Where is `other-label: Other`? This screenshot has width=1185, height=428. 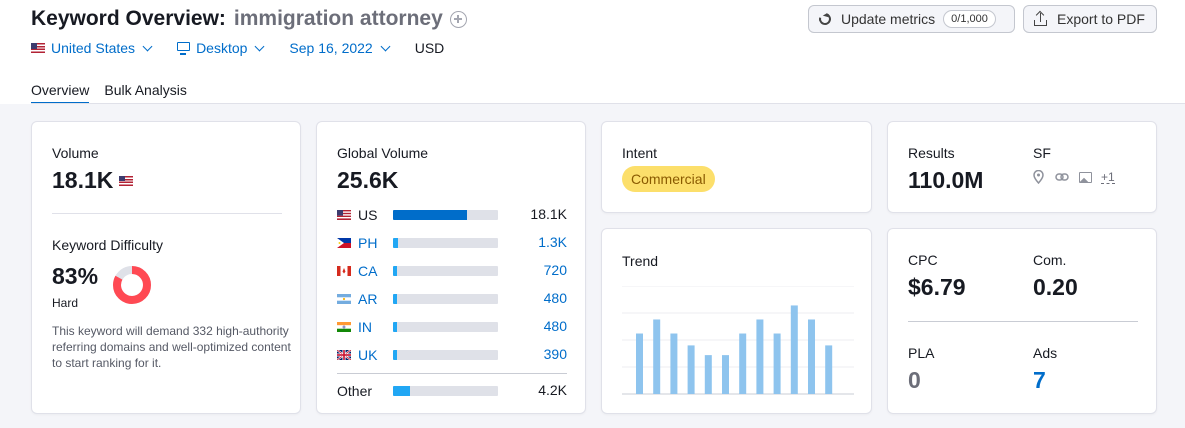 other-label: Other is located at coordinates (355, 391).